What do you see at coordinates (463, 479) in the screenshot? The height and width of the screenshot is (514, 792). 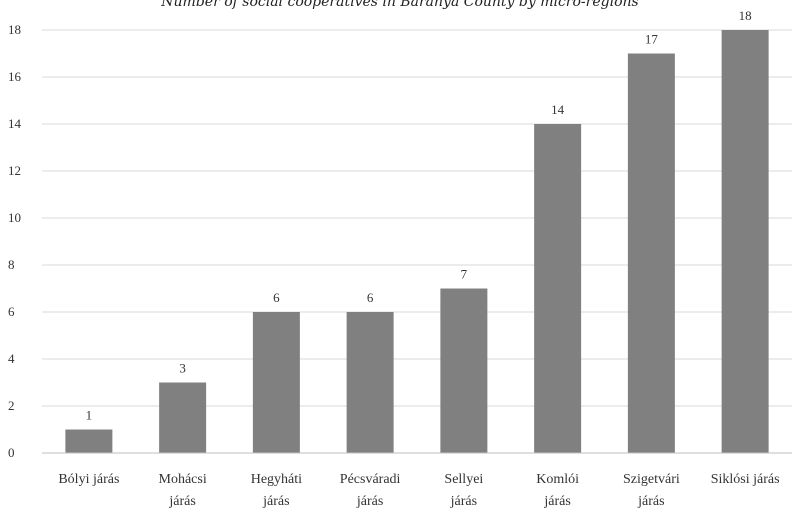 I see `x-category-label: Sellyei` at bounding box center [463, 479].